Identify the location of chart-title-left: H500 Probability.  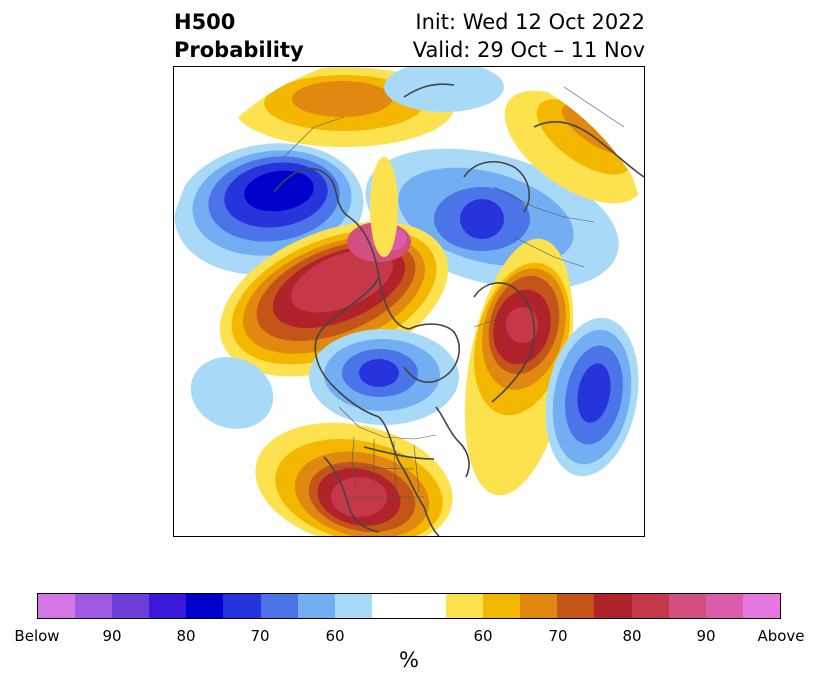
(239, 36).